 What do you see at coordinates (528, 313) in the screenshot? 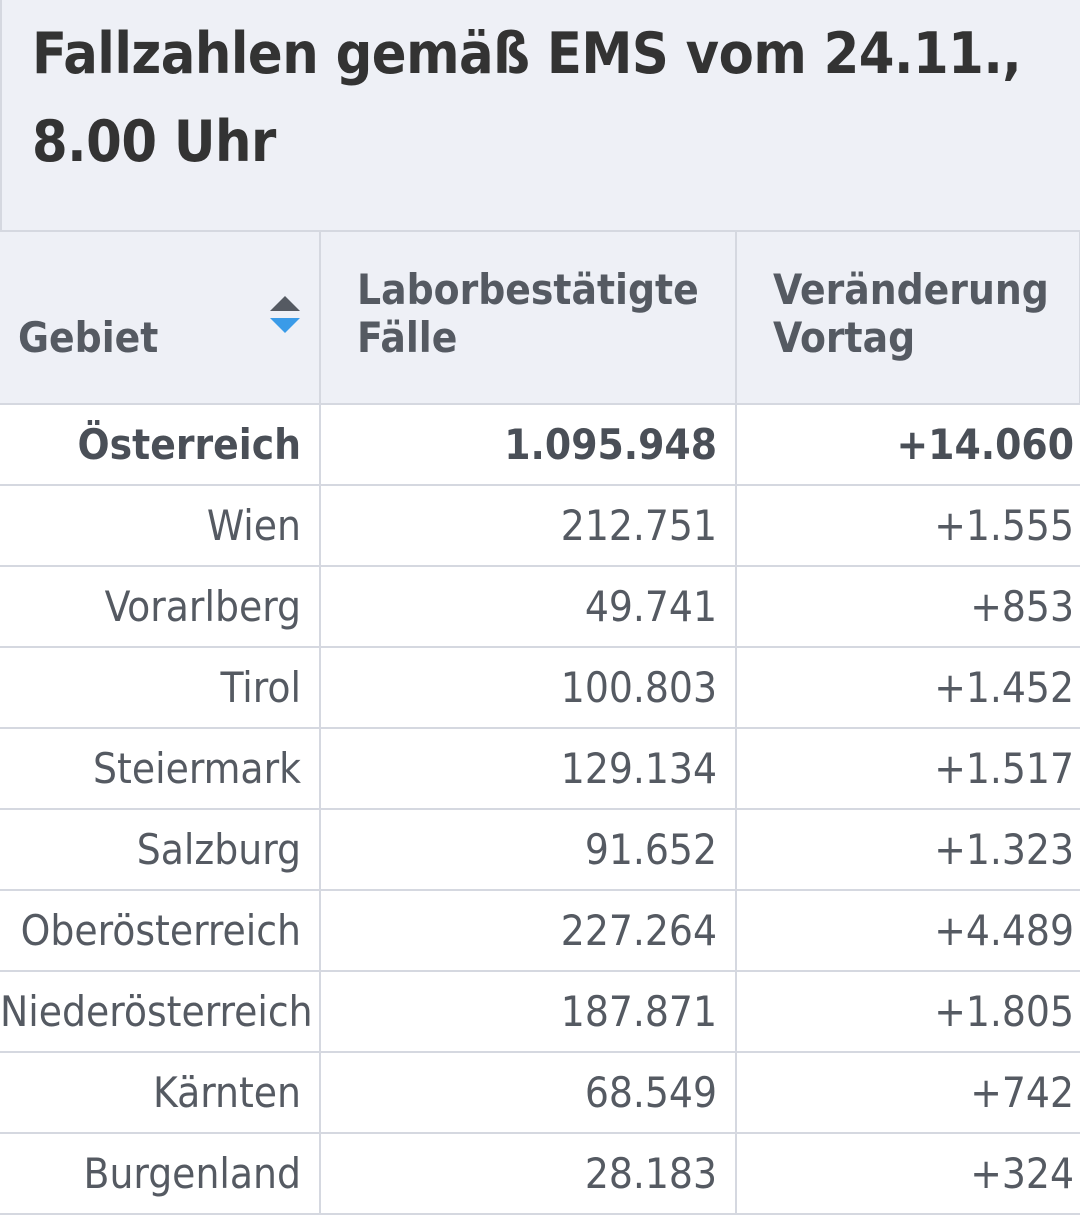
I see `column-header-label: Laborbestätigte Fälle` at bounding box center [528, 313].